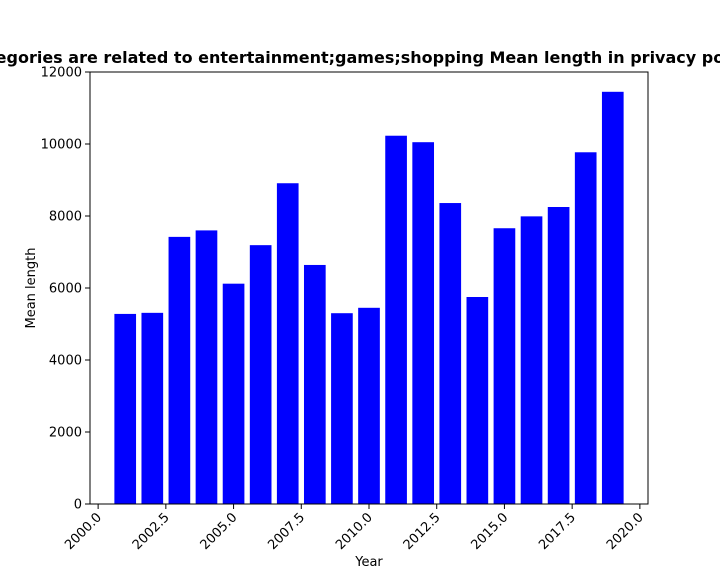 Image resolution: width=720 pixels, height=576 pixels. I want to click on bar-2010, so click(369, 405).